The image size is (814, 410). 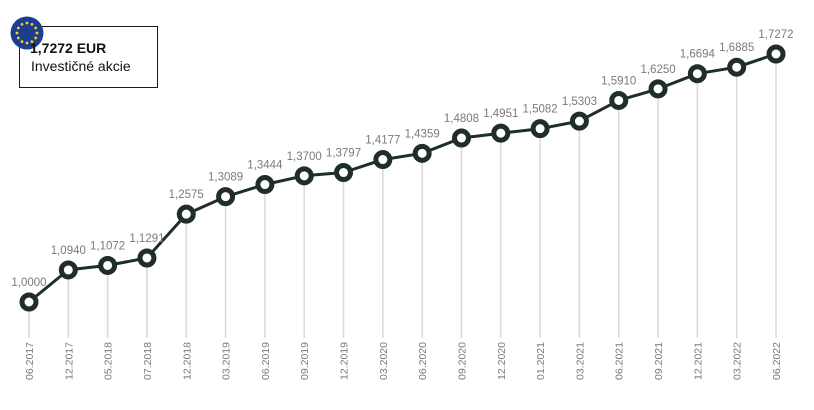 I want to click on data-label: 1,6694, so click(x=698, y=55).